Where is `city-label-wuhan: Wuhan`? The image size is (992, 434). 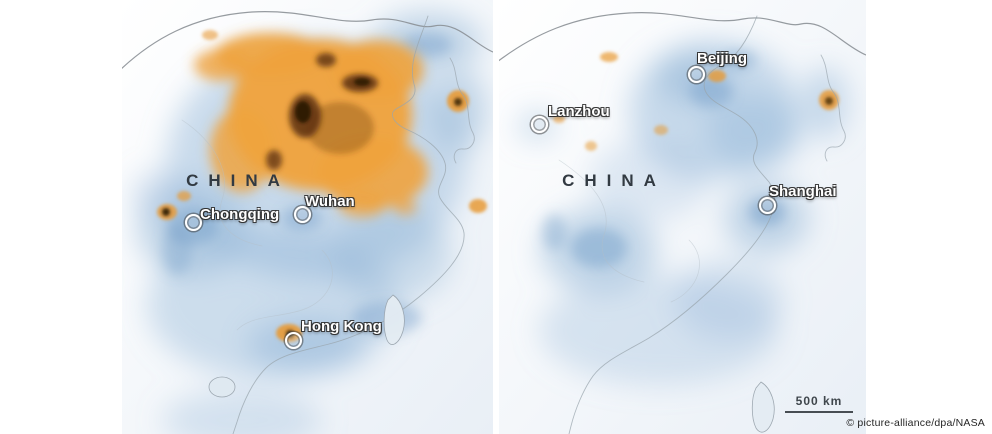
city-label-wuhan: Wuhan is located at coordinates (330, 201).